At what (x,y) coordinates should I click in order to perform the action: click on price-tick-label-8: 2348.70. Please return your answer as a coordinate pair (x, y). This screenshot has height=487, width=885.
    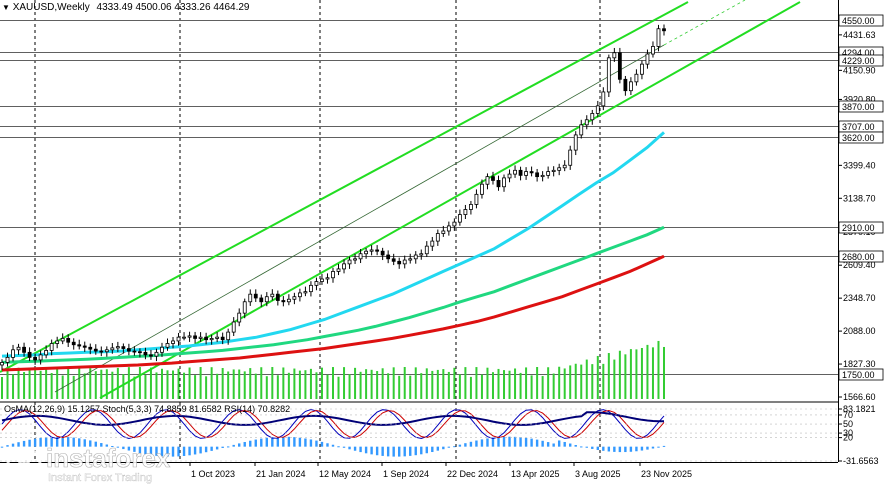
    Looking at the image, I should click on (859, 298).